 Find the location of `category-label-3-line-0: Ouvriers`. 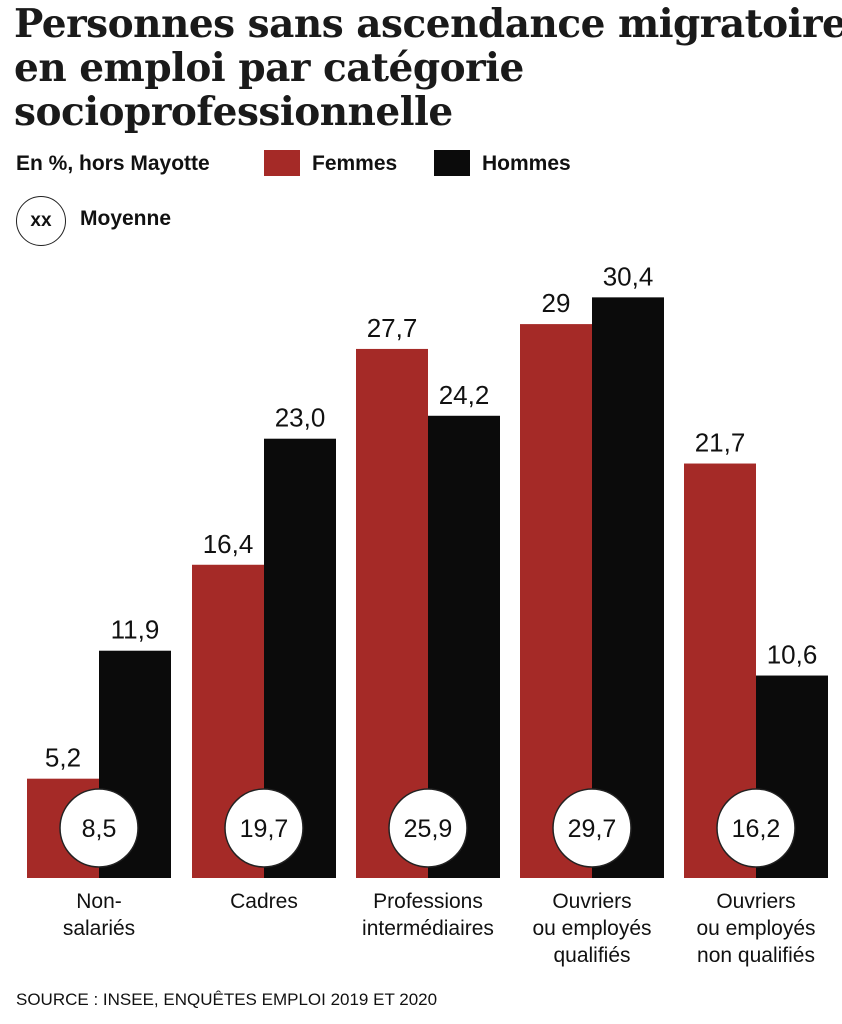

category-label-3-line-0: Ouvriers is located at coordinates (591, 901).